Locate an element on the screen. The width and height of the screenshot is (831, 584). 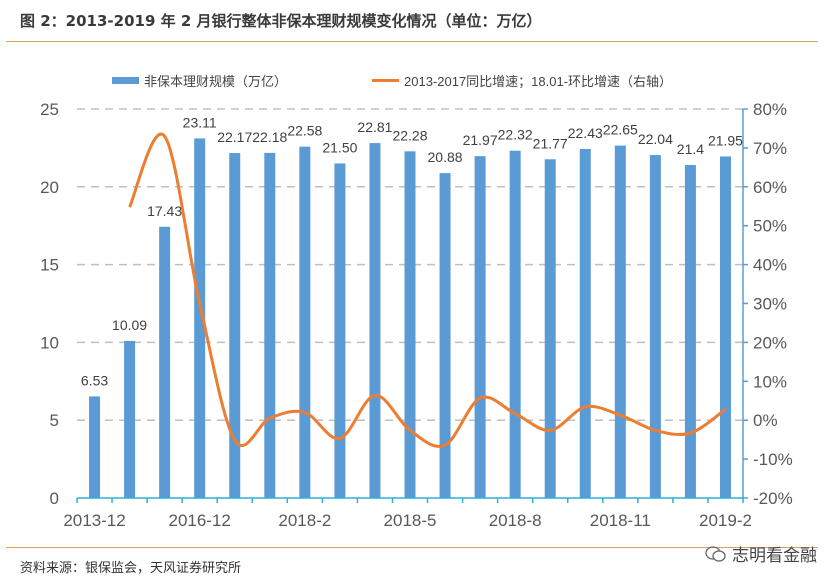
footer-divider is located at coordinates (412, 547).